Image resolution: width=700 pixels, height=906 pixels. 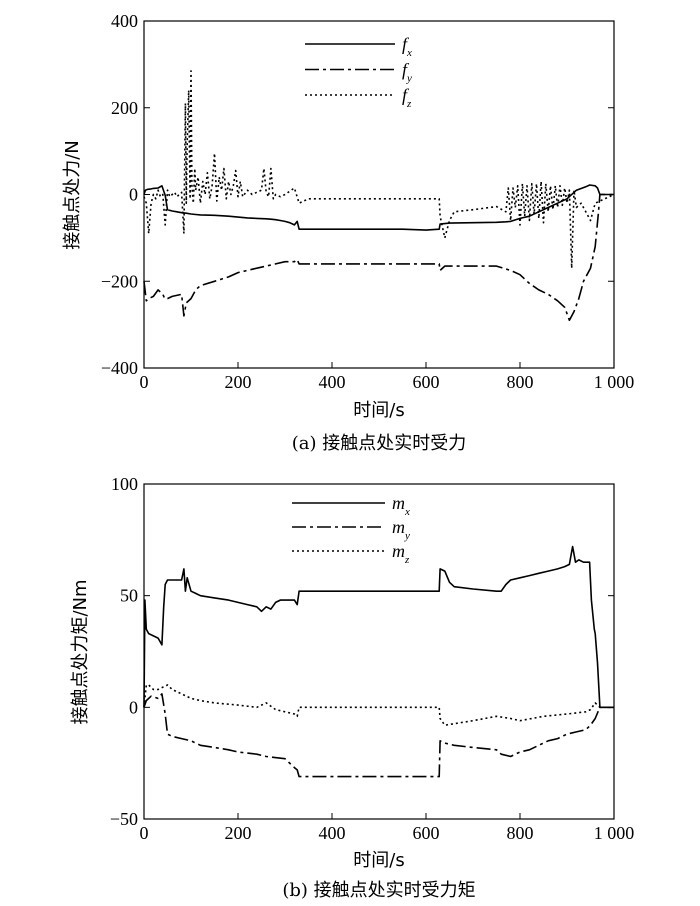 What do you see at coordinates (426, 382) in the screenshot?
I see `panel-a-x-tick-label: 600` at bounding box center [426, 382].